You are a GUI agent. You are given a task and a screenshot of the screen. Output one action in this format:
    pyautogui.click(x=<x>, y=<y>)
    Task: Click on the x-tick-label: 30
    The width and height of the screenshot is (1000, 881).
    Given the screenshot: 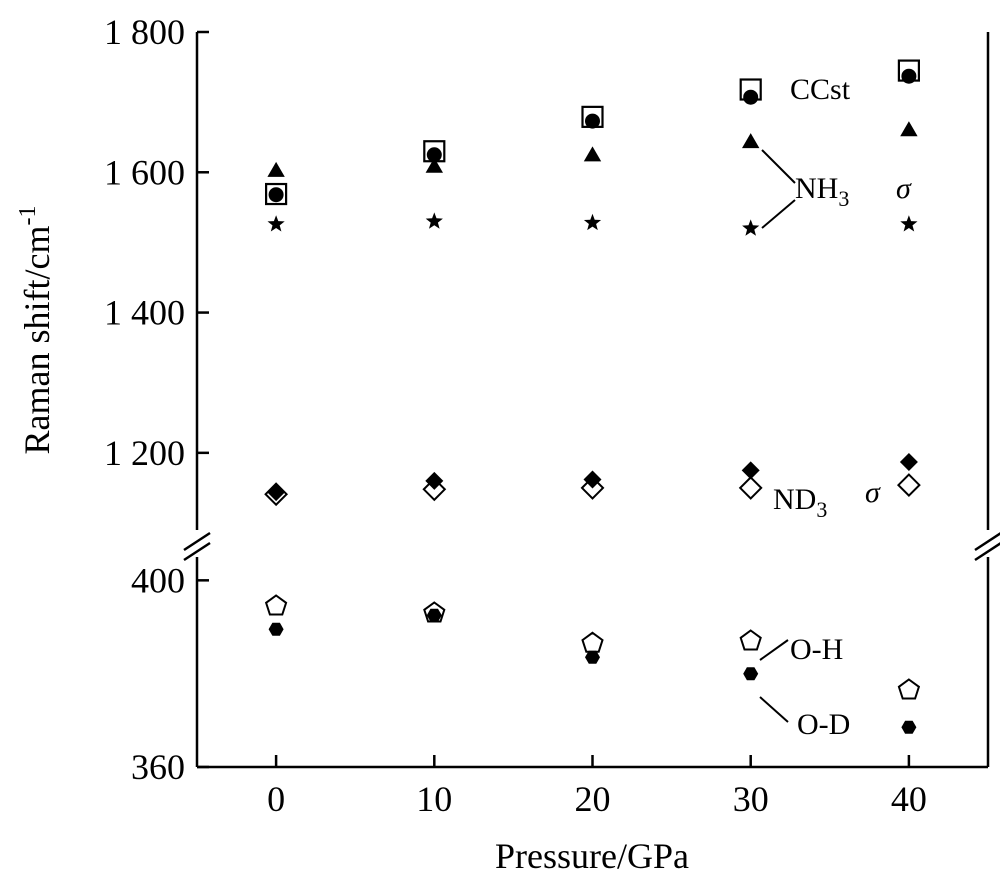 What is the action you would take?
    pyautogui.click(x=751, y=799)
    